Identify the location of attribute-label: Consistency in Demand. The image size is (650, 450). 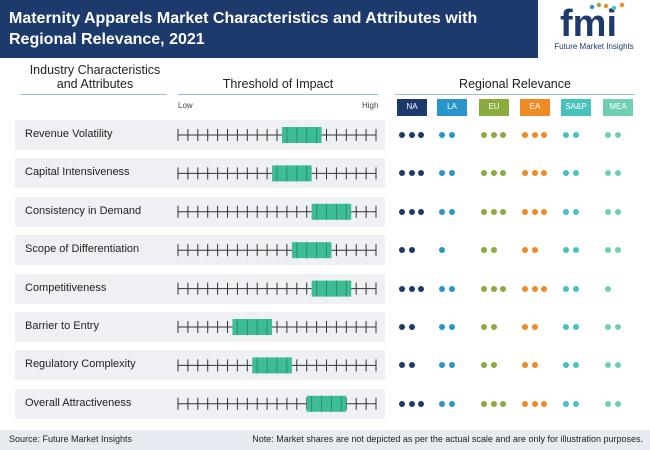
(83, 210).